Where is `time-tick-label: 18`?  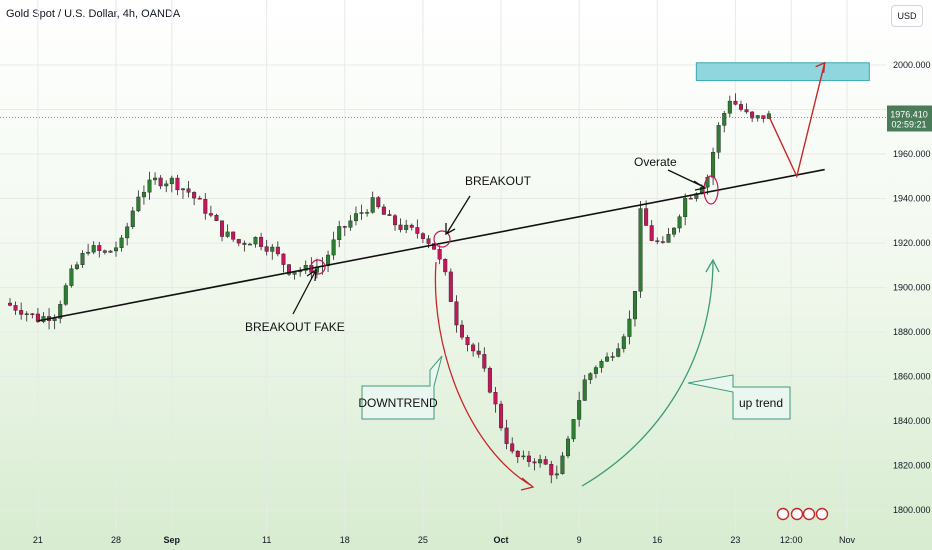
time-tick-label: 18 is located at coordinates (345, 540).